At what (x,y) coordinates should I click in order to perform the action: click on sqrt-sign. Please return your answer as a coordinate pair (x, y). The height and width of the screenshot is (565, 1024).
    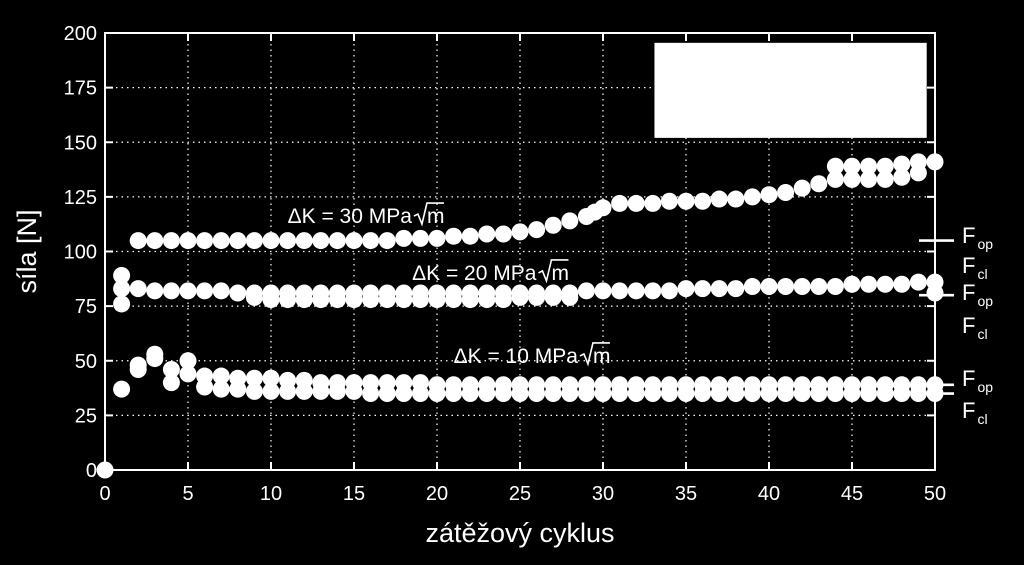
    Looking at the image, I should click on (594, 354).